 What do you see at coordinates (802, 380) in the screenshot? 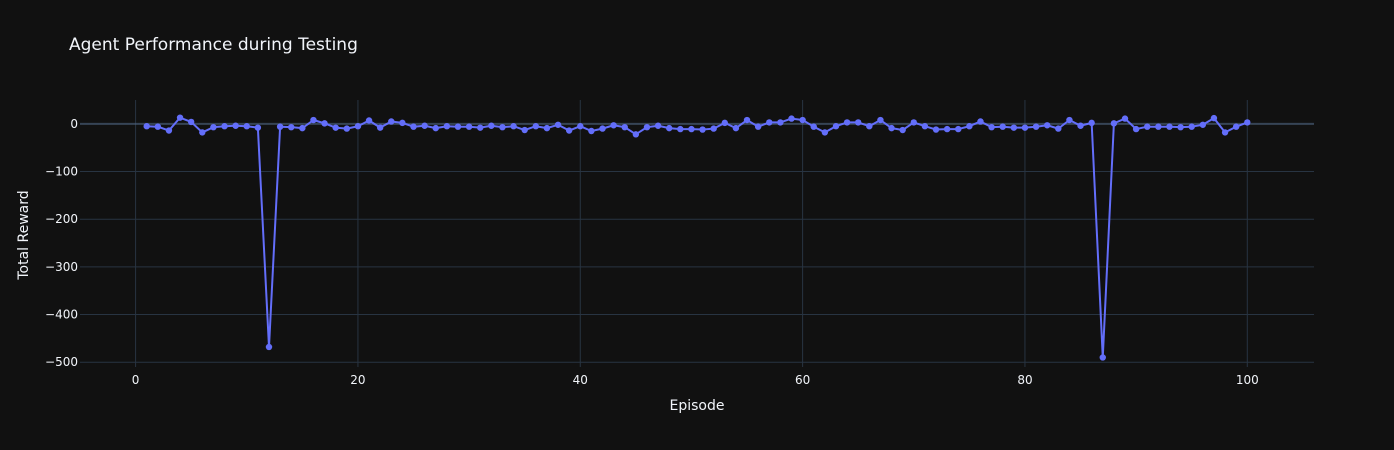
I see `x-tick-label: 60` at bounding box center [802, 380].